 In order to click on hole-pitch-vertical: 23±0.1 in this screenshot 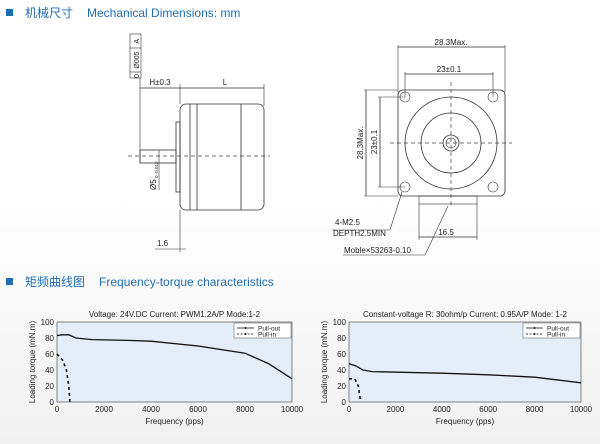, I will do `click(374, 141)`.